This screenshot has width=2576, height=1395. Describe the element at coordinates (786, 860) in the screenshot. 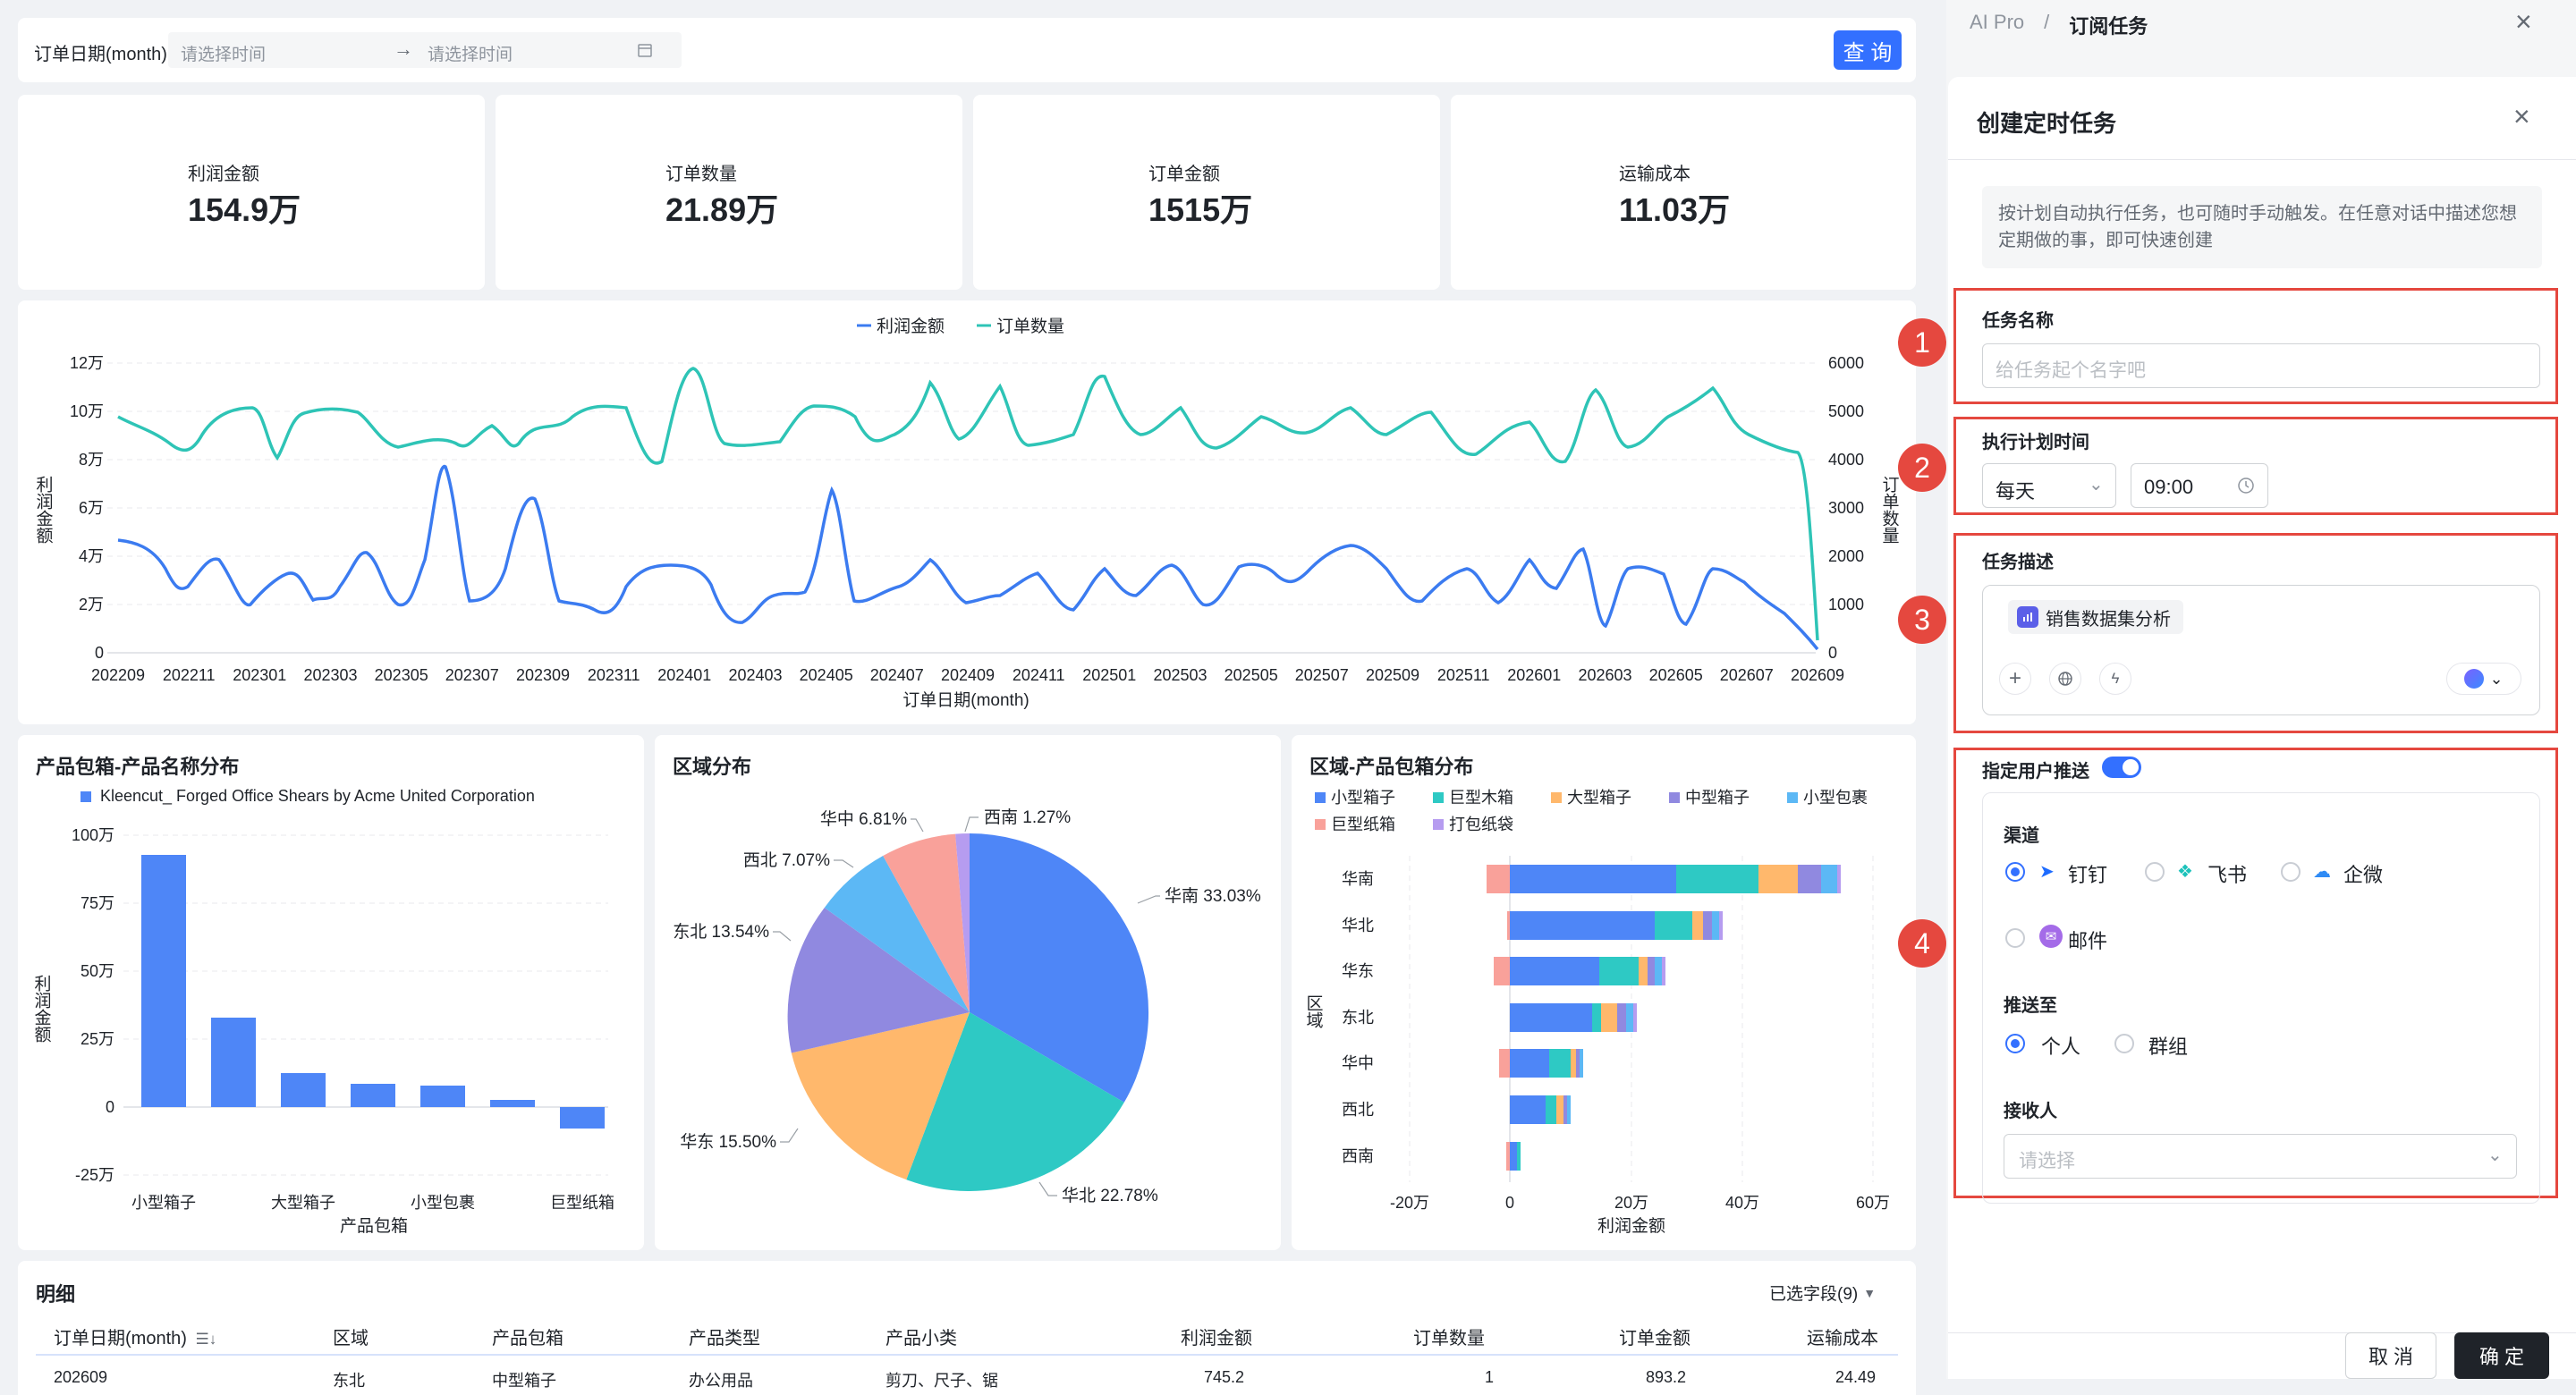

I see `pie-label: 西北 7.07%` at that location.